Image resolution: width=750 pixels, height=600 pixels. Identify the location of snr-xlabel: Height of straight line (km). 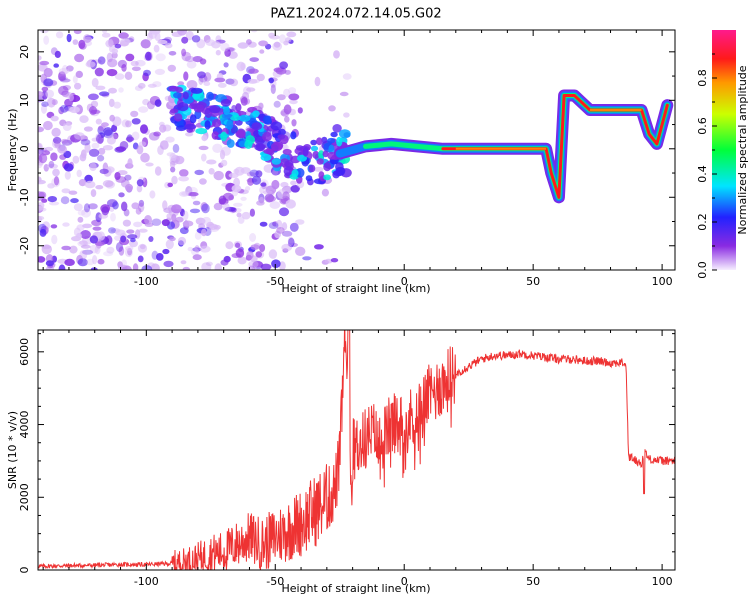
(355, 588).